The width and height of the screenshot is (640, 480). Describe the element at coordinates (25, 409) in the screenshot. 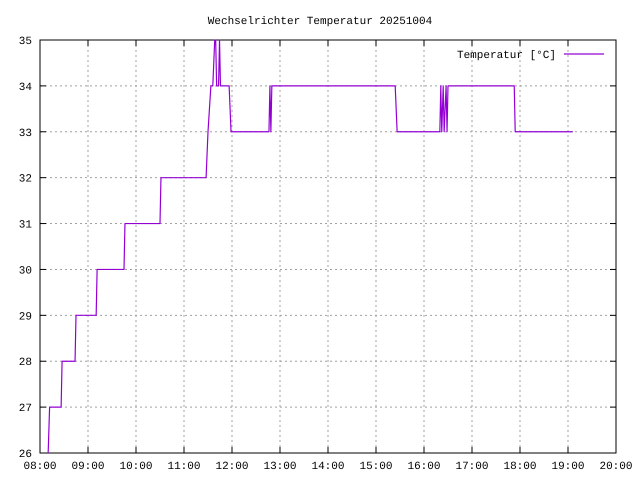

I see `y-tick-label: 27` at that location.